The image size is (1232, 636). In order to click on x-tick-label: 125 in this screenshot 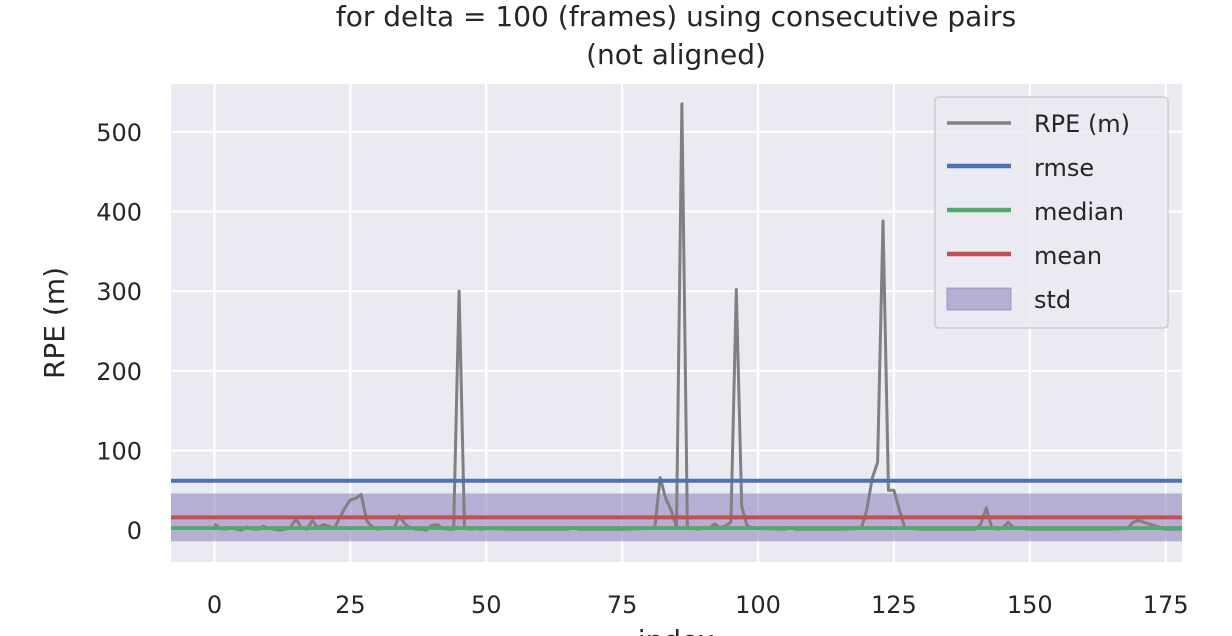, I will do `click(894, 605)`.